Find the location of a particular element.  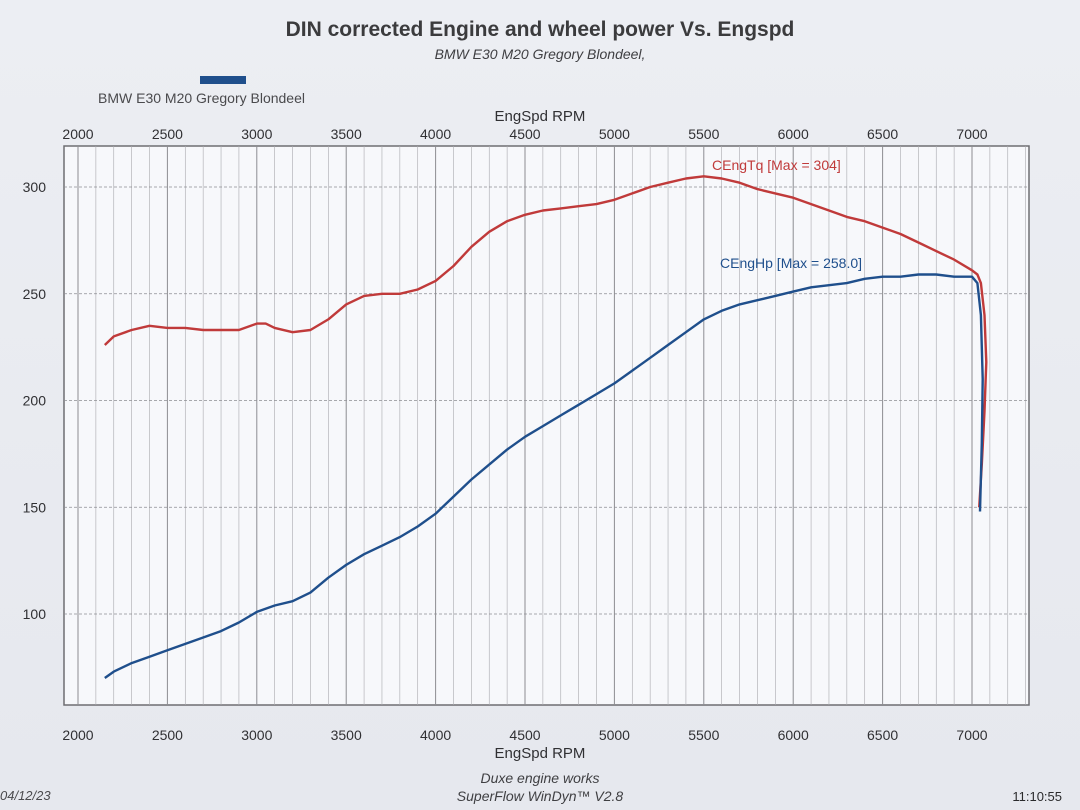

x-axis-label-top: EngSpd RPM is located at coordinates (540, 116).